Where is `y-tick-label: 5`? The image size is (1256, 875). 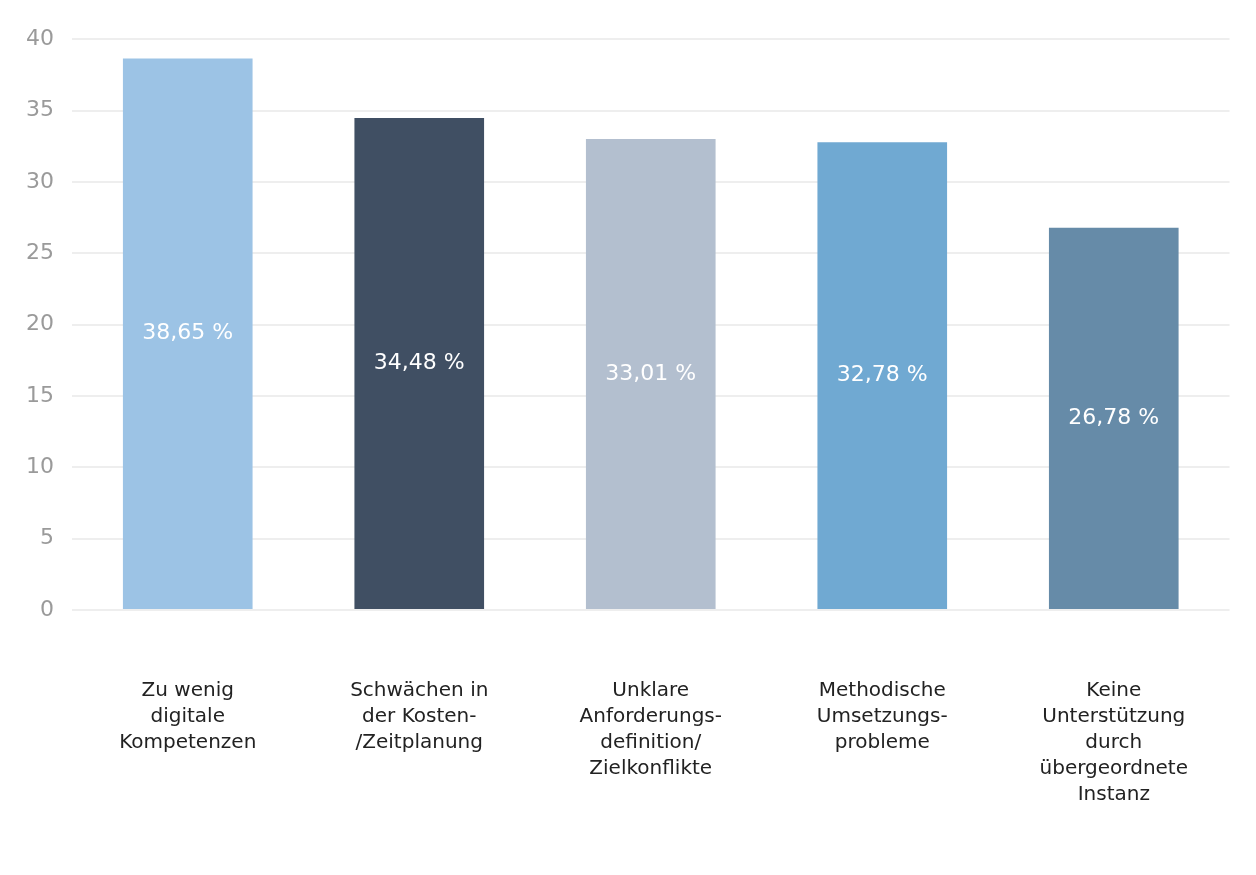 y-tick-label: 5 is located at coordinates (46, 537).